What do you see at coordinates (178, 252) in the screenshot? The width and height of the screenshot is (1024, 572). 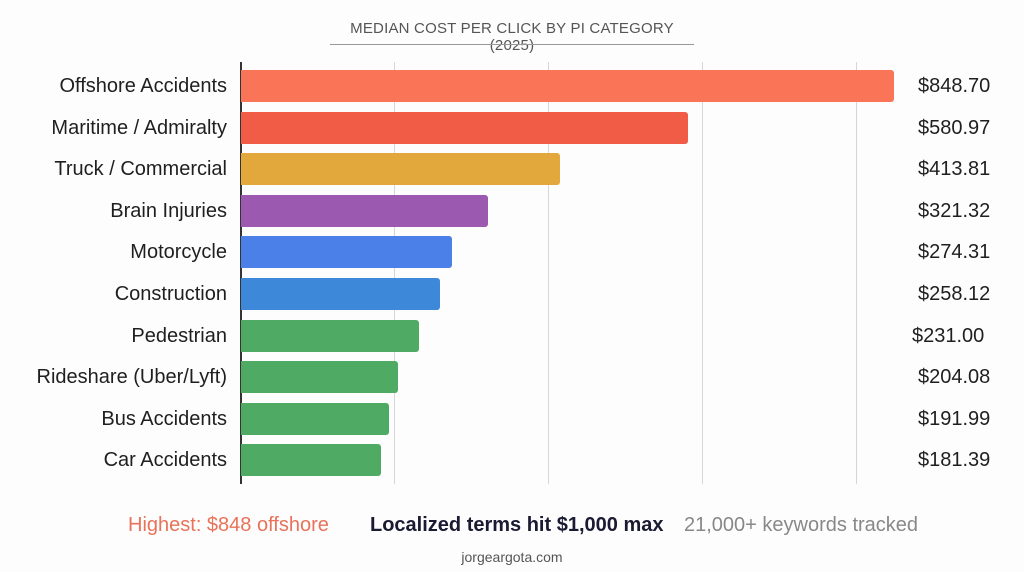 I see `category-label: Motorcycle` at bounding box center [178, 252].